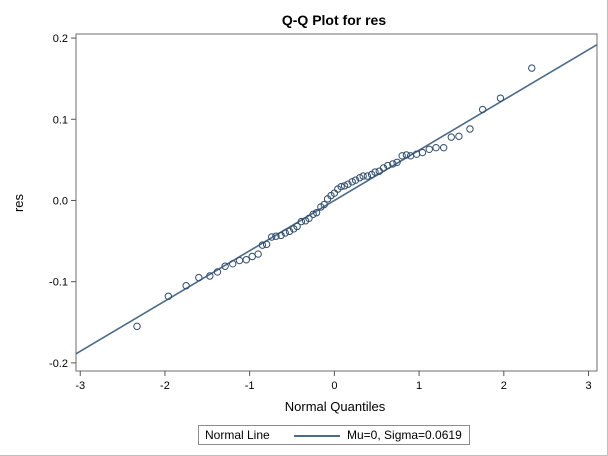 This screenshot has width=608, height=456. I want to click on x-tick-label: 3, so click(588, 386).